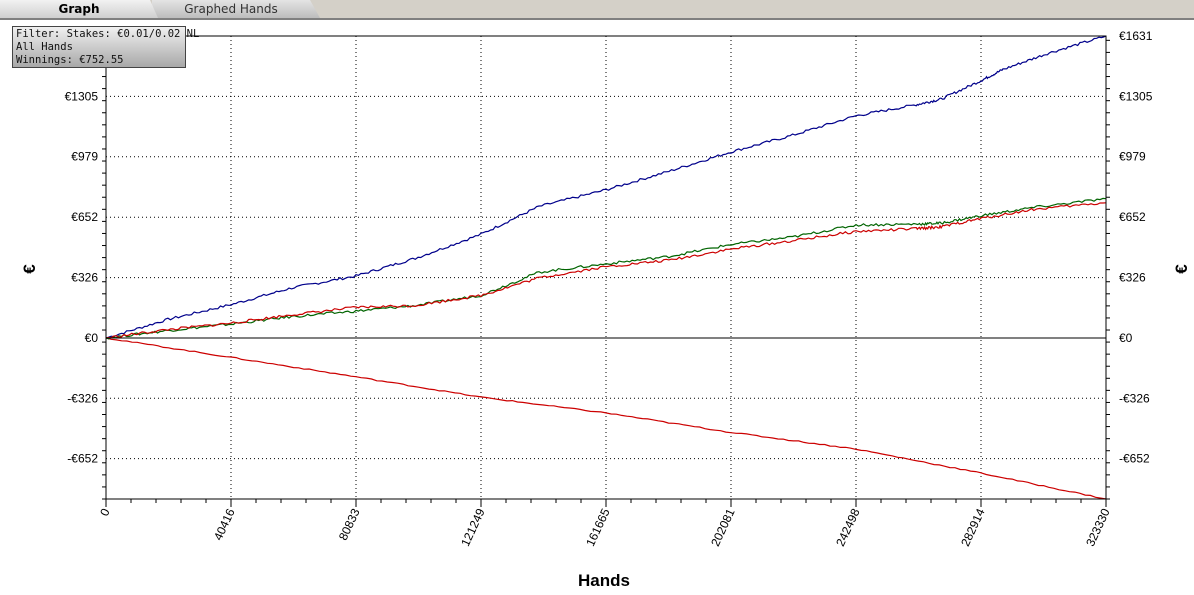  What do you see at coordinates (598, 527) in the screenshot?
I see `x-tick-label: 161665` at bounding box center [598, 527].